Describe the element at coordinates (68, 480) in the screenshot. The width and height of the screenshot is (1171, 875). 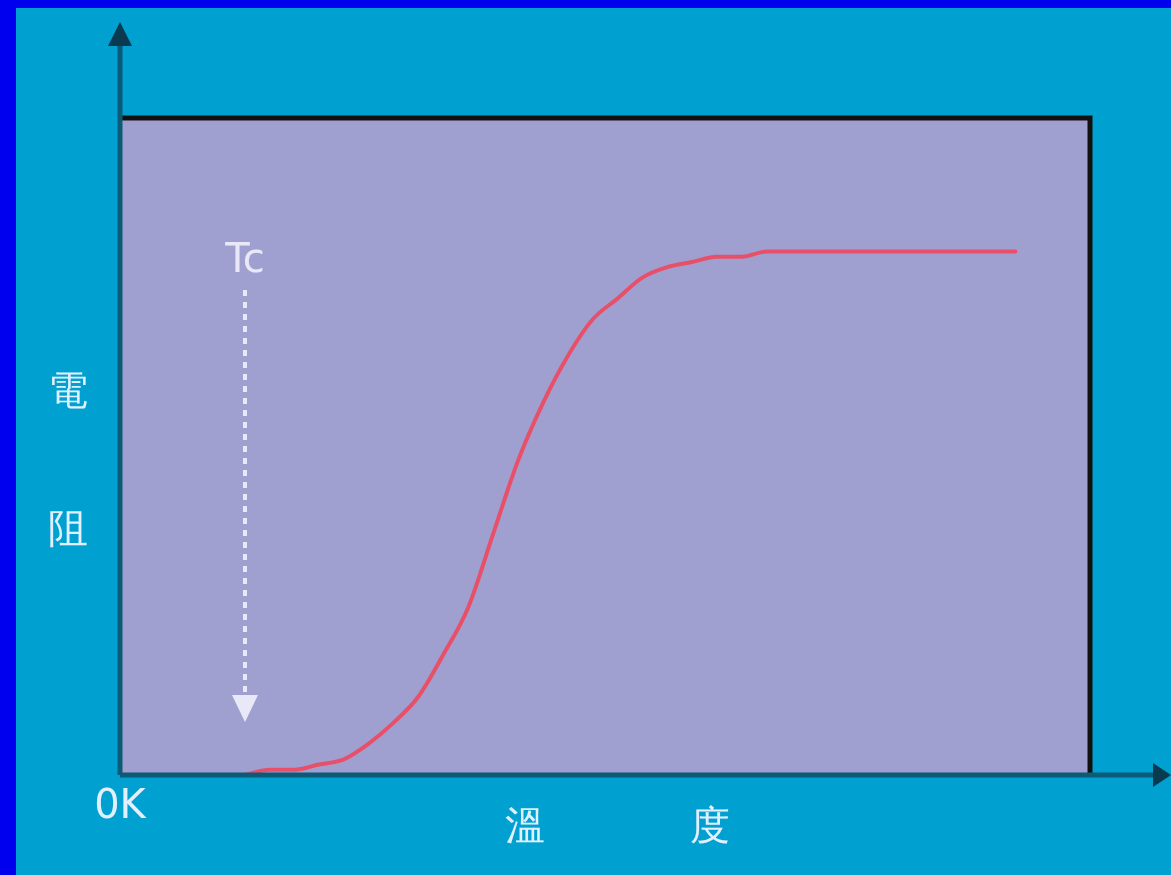
I see `y-axis-title: 電阻` at that location.